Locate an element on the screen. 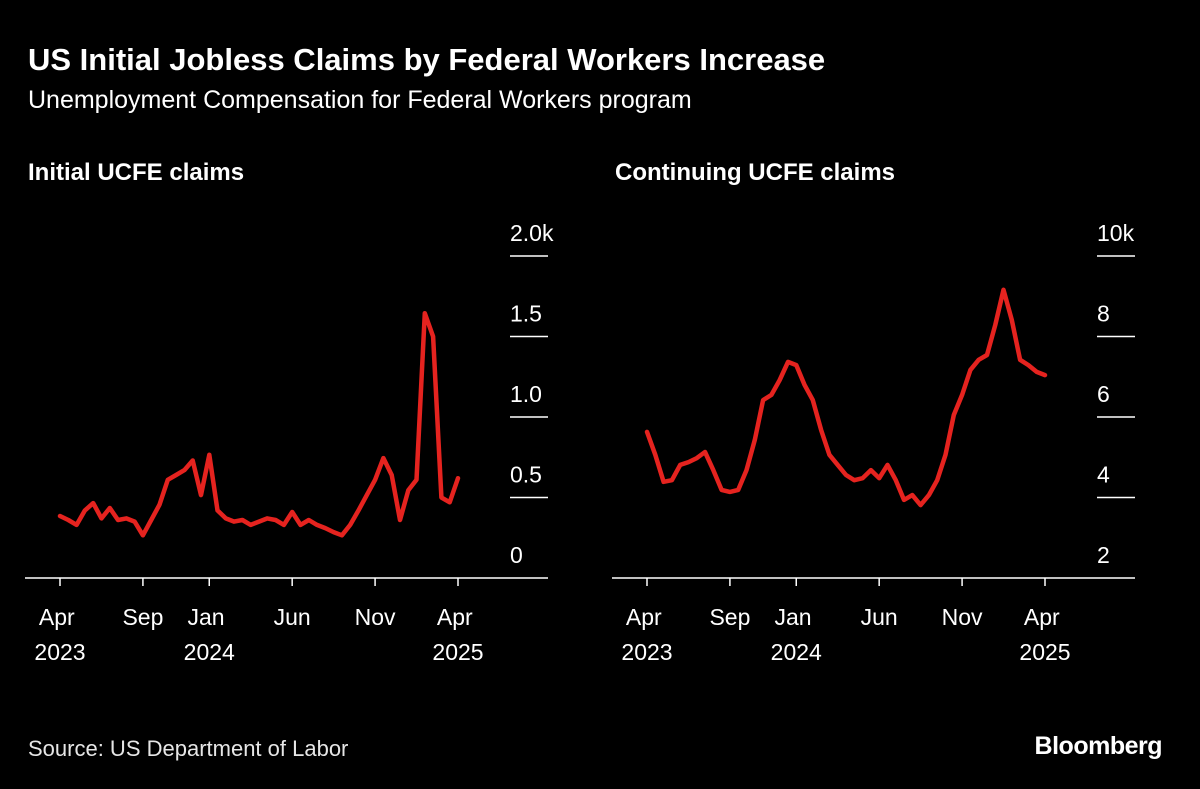 This screenshot has height=789, width=1200. y-tick-label: 10k is located at coordinates (1116, 233).